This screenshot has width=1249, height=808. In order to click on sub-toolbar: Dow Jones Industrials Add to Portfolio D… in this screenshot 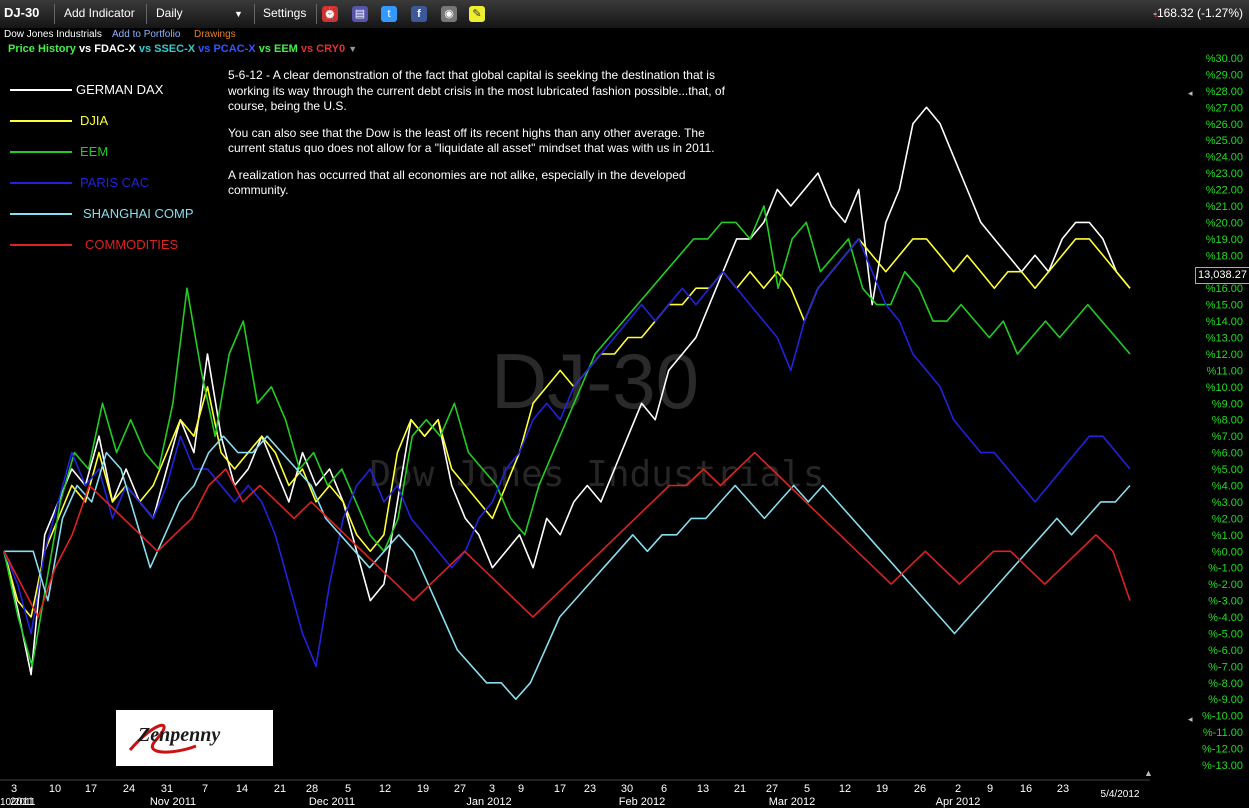, I will do `click(624, 35)`.